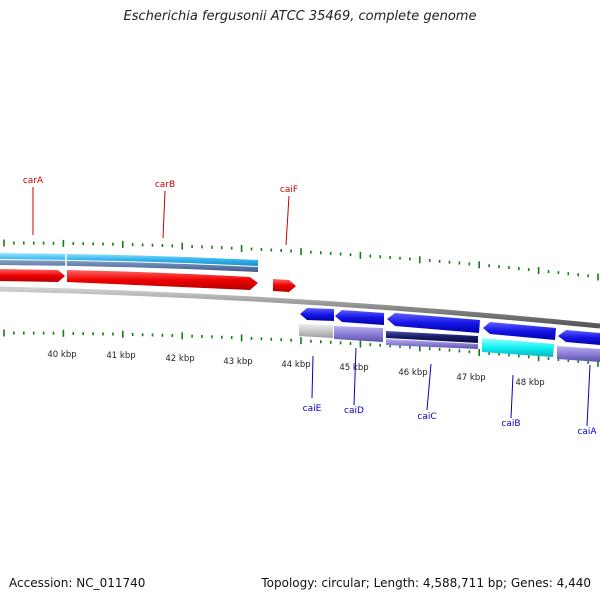 The width and height of the screenshot is (600, 600). I want to click on gene-label: caiB, so click(510, 424).